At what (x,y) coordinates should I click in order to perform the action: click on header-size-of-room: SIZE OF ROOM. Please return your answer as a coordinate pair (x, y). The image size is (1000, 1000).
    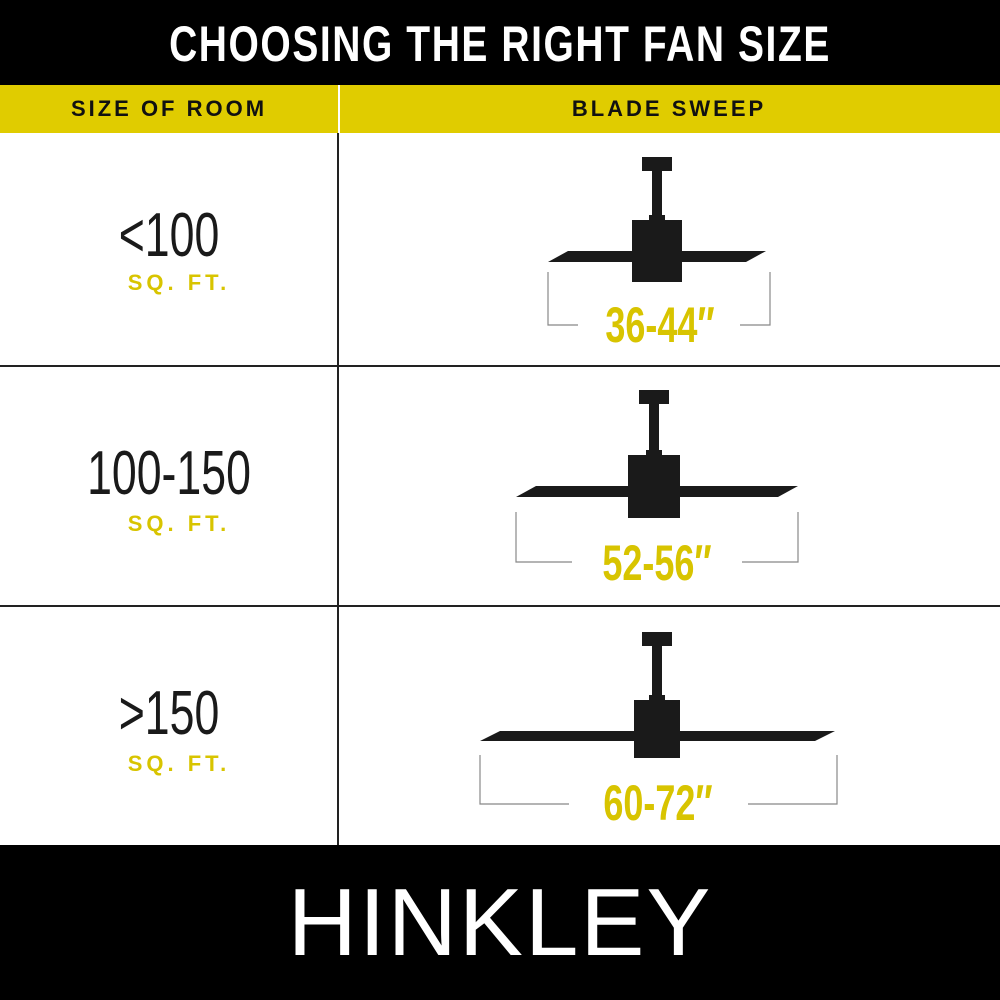
    Looking at the image, I should click on (169, 108).